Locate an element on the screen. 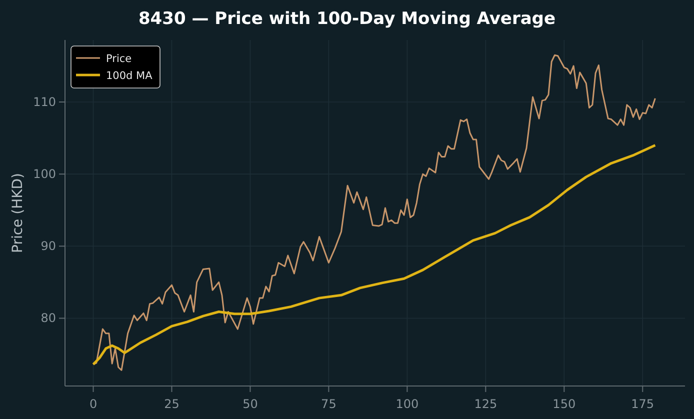 The image size is (694, 419). y-tick-label: 80 is located at coordinates (48, 318).